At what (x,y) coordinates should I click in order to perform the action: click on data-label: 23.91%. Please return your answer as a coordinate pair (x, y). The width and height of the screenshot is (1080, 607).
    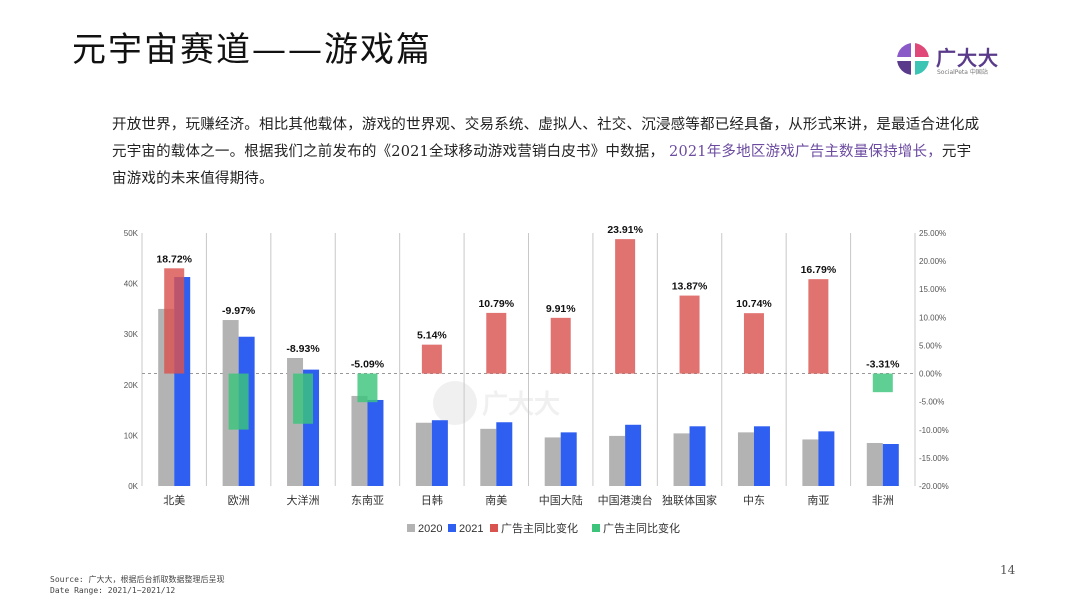
    Looking at the image, I should click on (625, 230).